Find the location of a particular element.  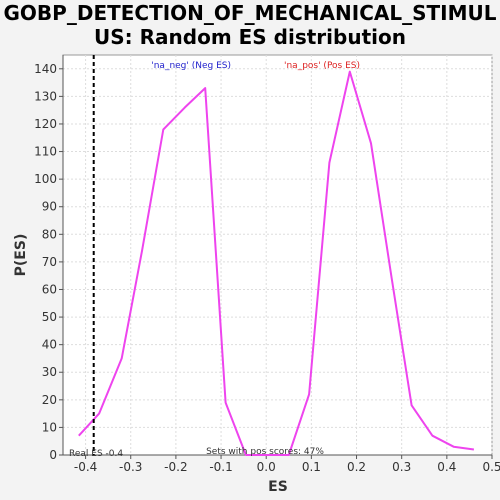

real-es-annotation: Real ES -0.4 is located at coordinates (96, 454).